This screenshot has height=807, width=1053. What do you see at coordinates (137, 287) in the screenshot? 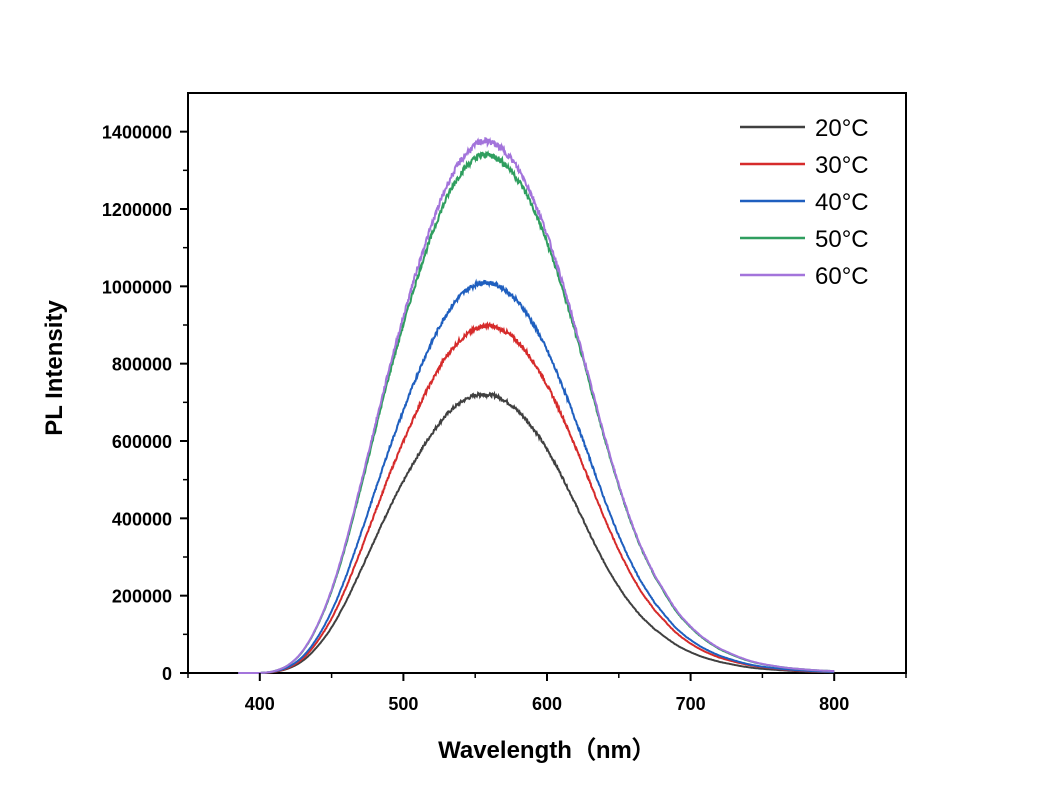
I see `y-tick-label: 1000000` at bounding box center [137, 287].